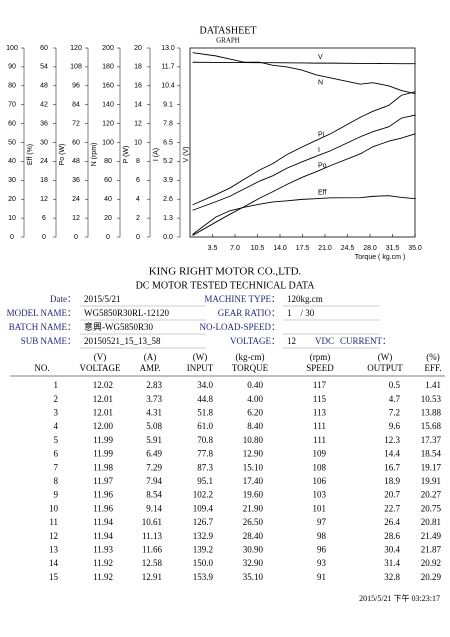  I want to click on table-cell: 34.0, so click(205, 385).